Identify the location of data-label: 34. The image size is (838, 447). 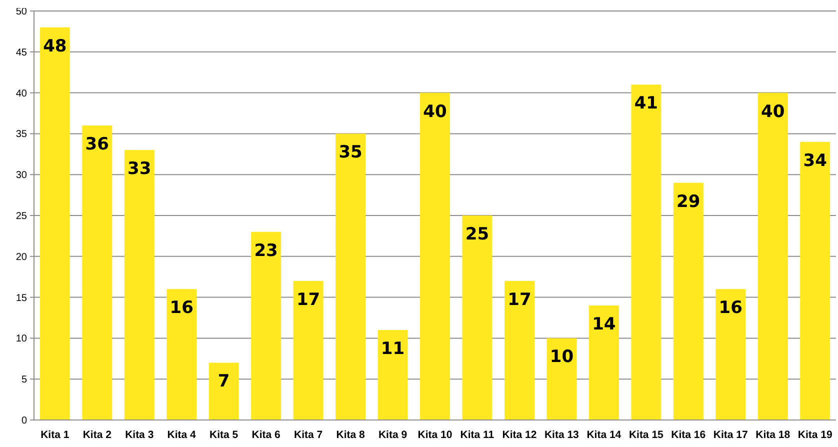
(815, 160).